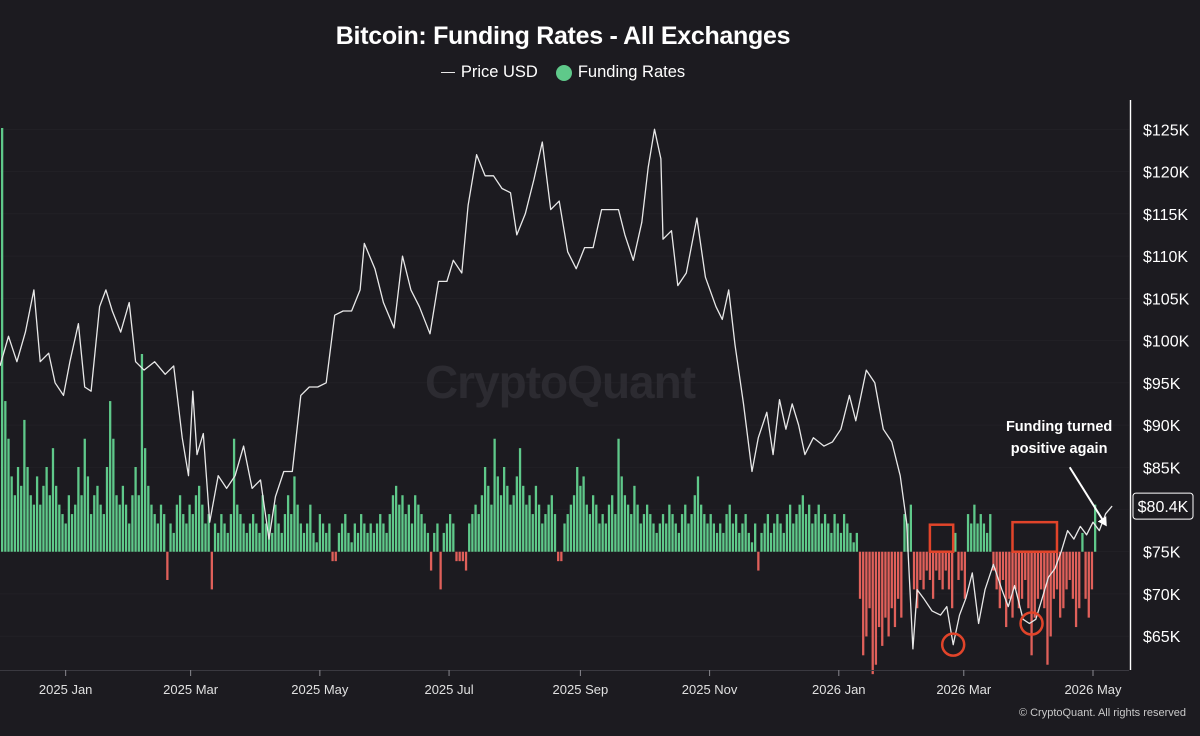 The height and width of the screenshot is (736, 1200). I want to click on y-tick-label: $115K, so click(1165, 215).